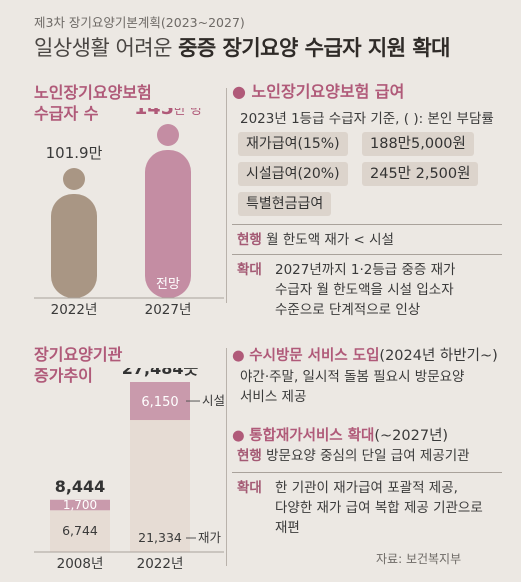 Image resolution: width=521 pixels, height=582 pixels. Describe the element at coordinates (352, 387) in the screenshot. I see `visit-body: 야간·주말, 일시적 돌봄 필요시 방문요양 서비스 제공` at that location.